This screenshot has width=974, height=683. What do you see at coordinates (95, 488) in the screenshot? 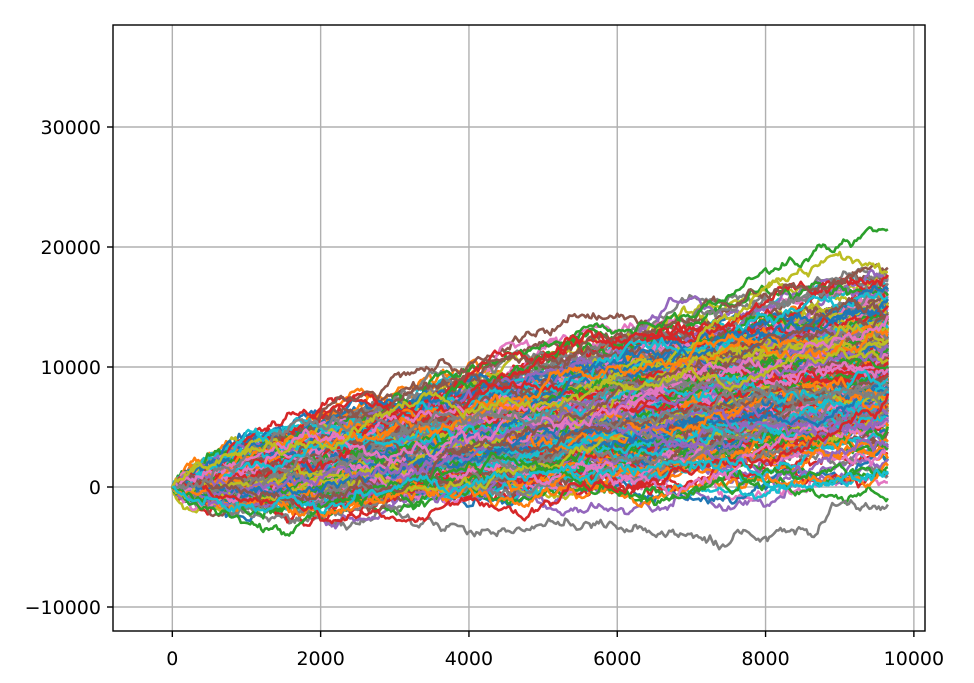
I see `y-tick-label: 0` at bounding box center [95, 488].